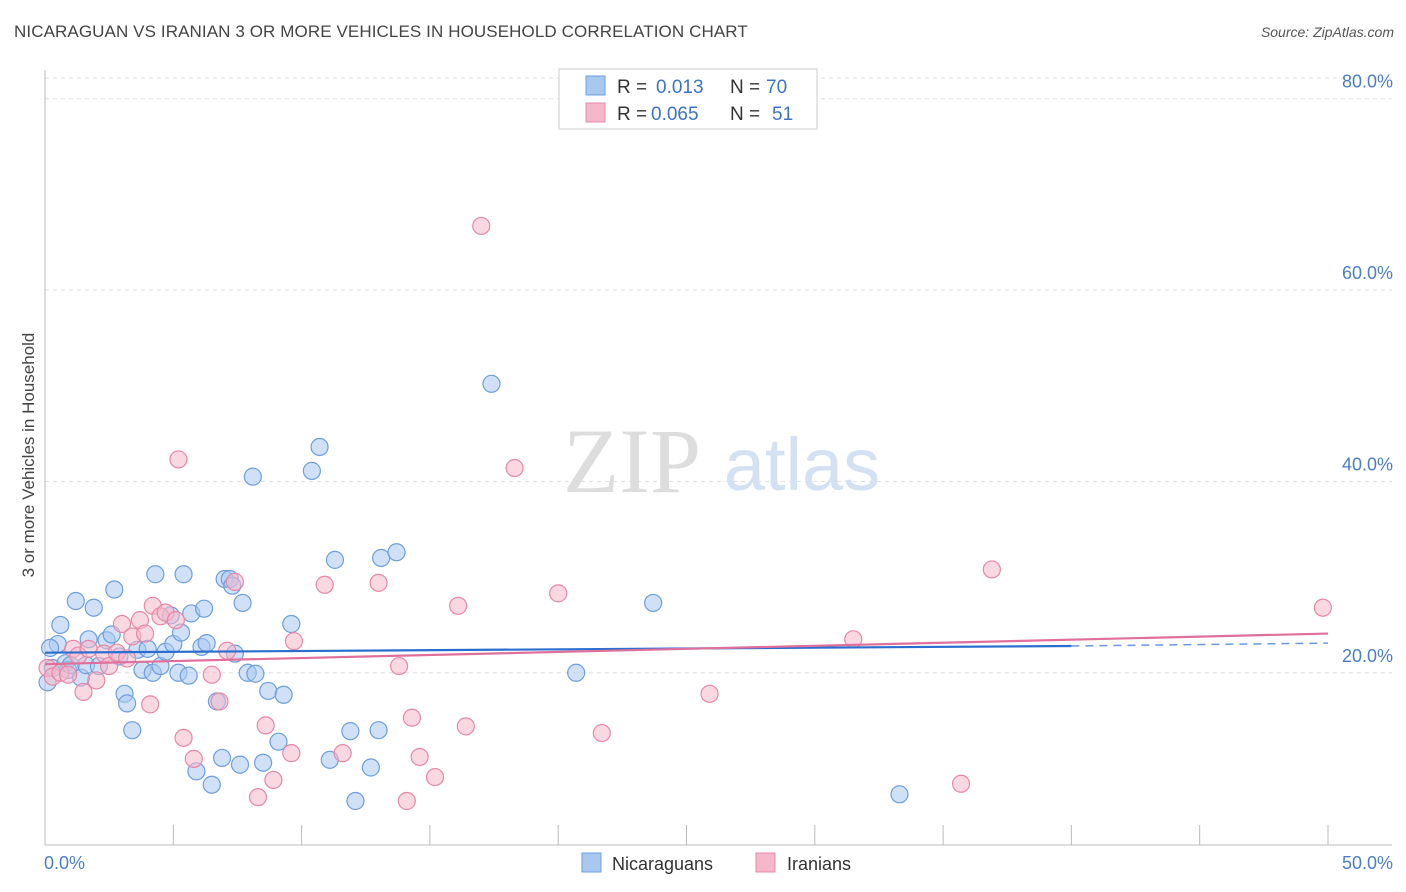 Image resolution: width=1406 pixels, height=892 pixels. I want to click on x-tick-label-min: 0.0%, so click(64, 863).